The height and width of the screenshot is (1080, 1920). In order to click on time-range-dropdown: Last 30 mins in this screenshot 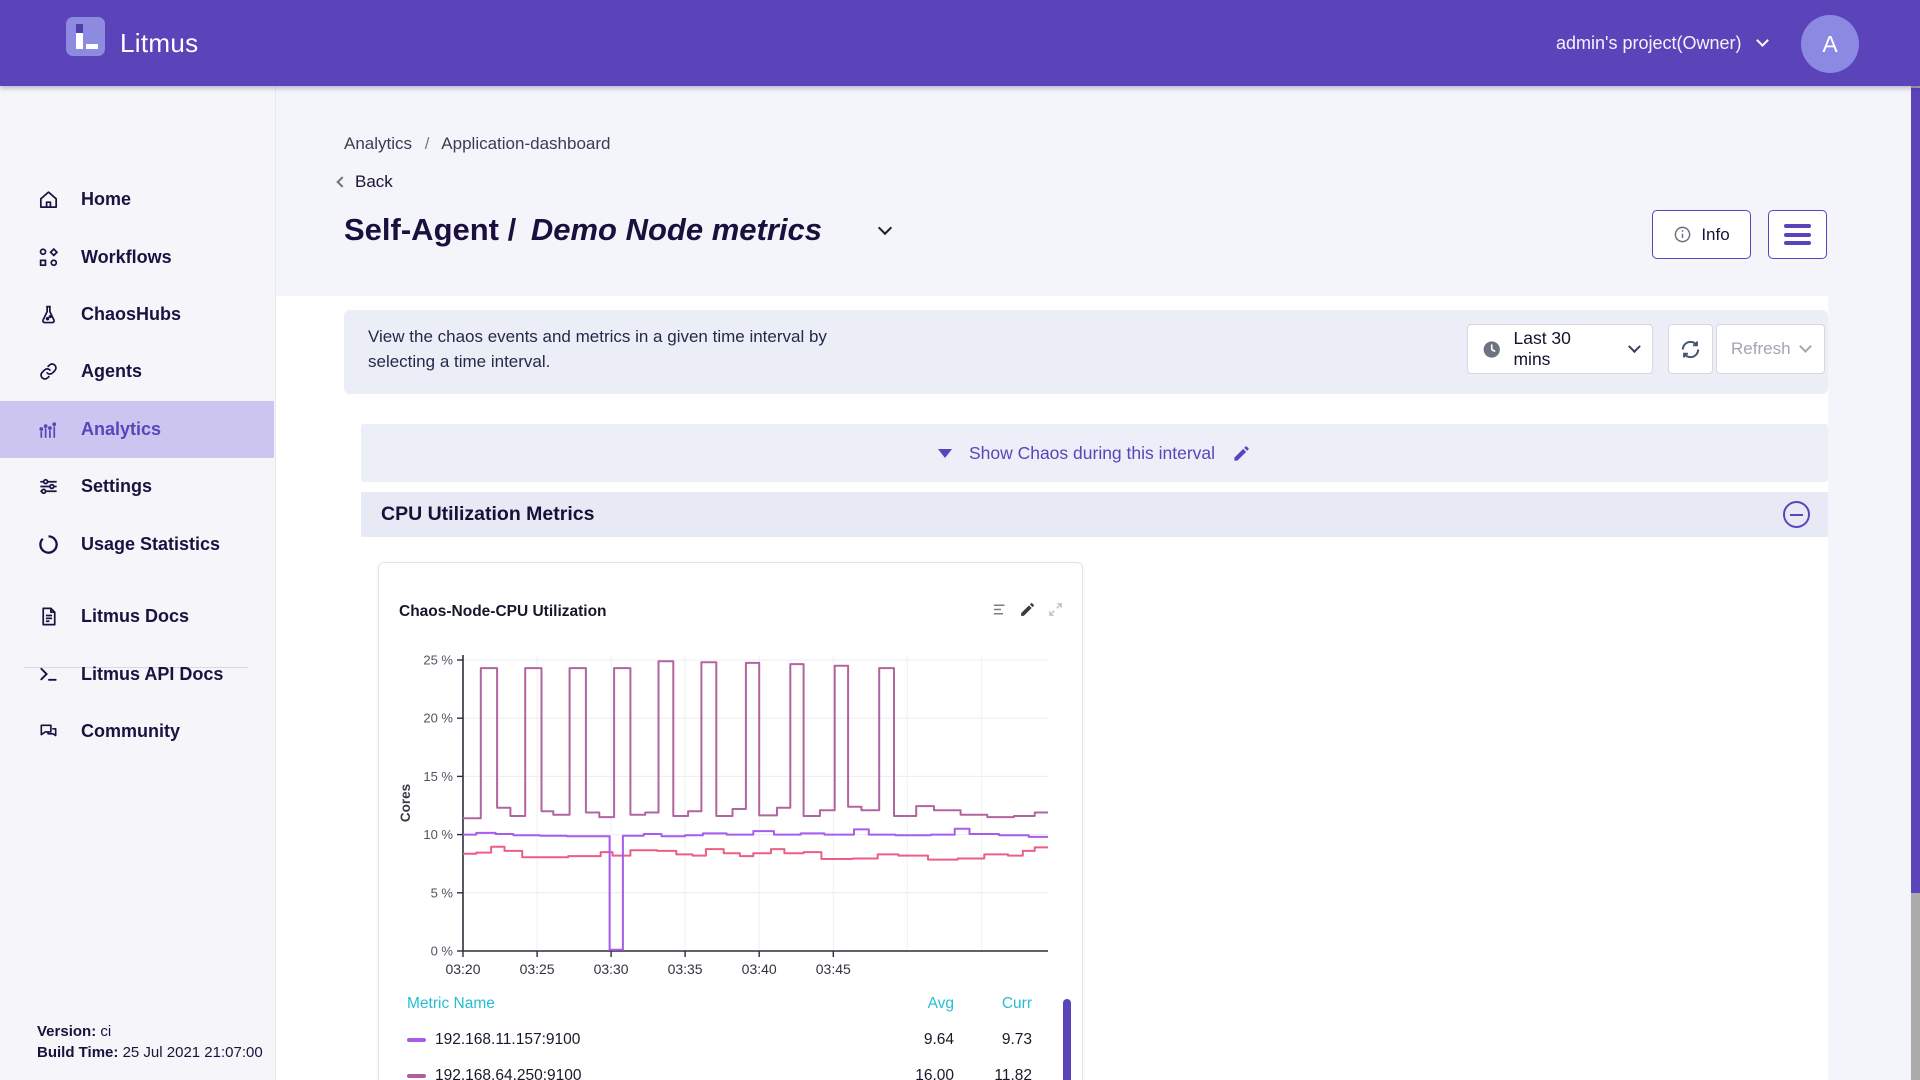, I will do `click(1560, 349)`.